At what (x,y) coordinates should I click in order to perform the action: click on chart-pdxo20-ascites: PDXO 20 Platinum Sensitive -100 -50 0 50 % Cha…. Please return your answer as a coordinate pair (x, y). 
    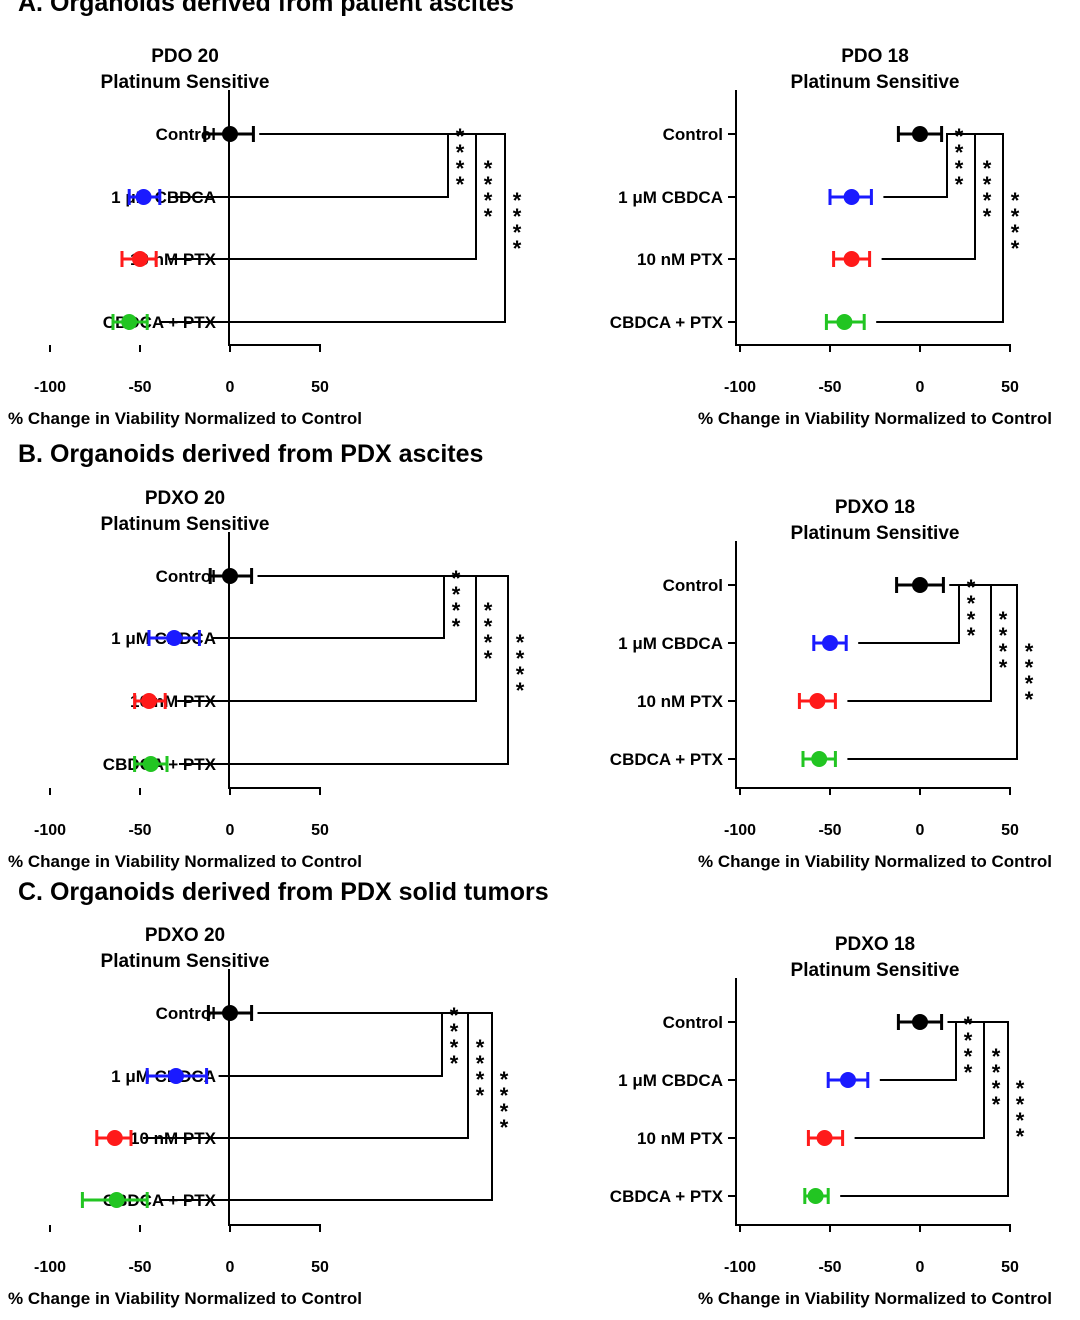
    Looking at the image, I should click on (266, 679).